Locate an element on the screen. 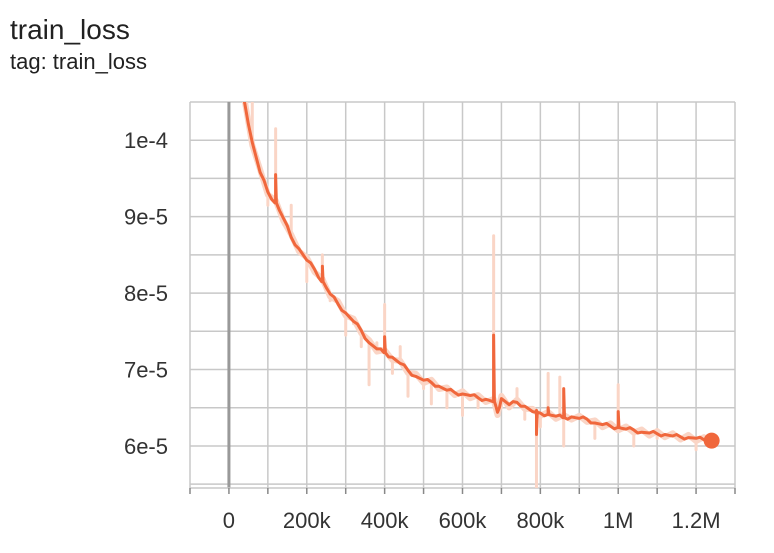 The image size is (774, 553). x-tick-label: 600k is located at coordinates (463, 520).